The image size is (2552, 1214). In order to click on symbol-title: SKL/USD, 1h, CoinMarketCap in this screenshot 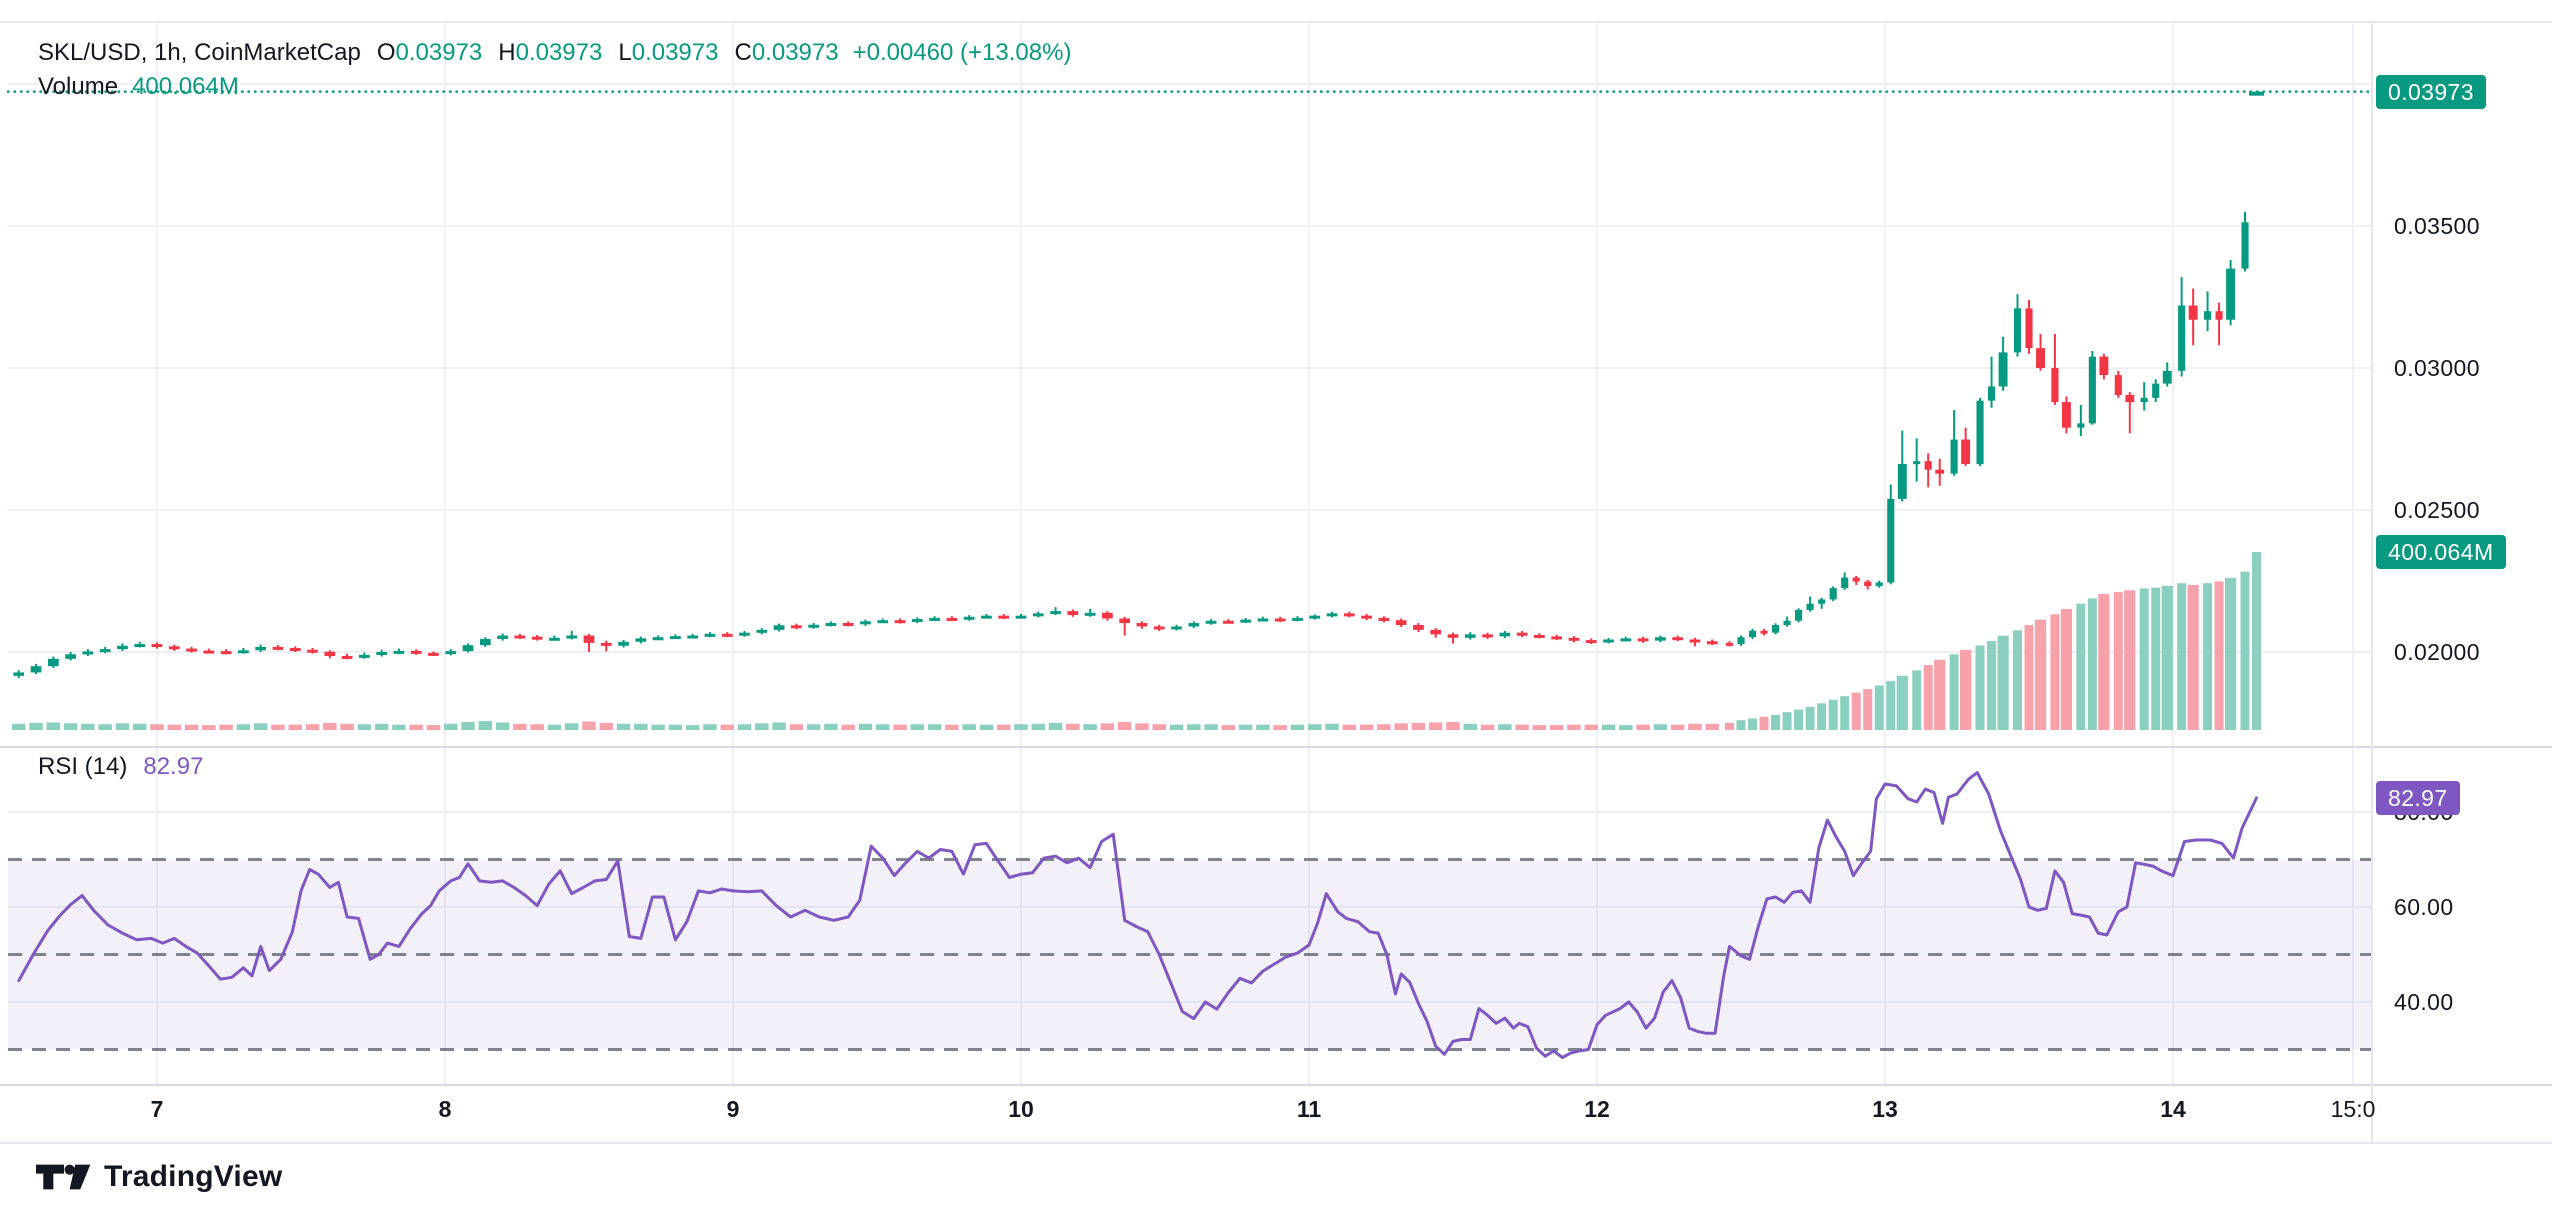, I will do `click(199, 52)`.